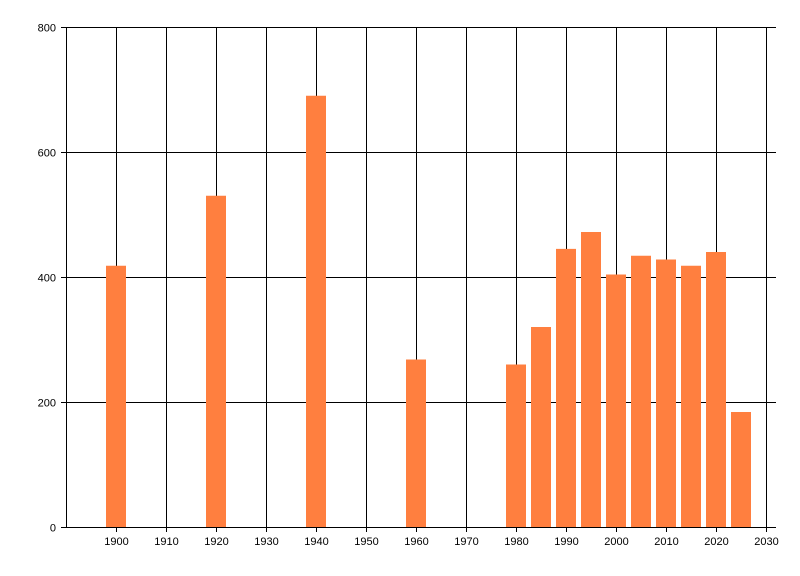  What do you see at coordinates (741, 469) in the screenshot?
I see `bar-2025` at bounding box center [741, 469].